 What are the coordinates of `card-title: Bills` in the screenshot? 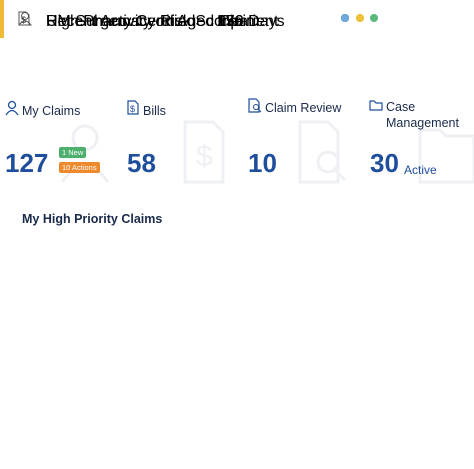 It's located at (154, 111).